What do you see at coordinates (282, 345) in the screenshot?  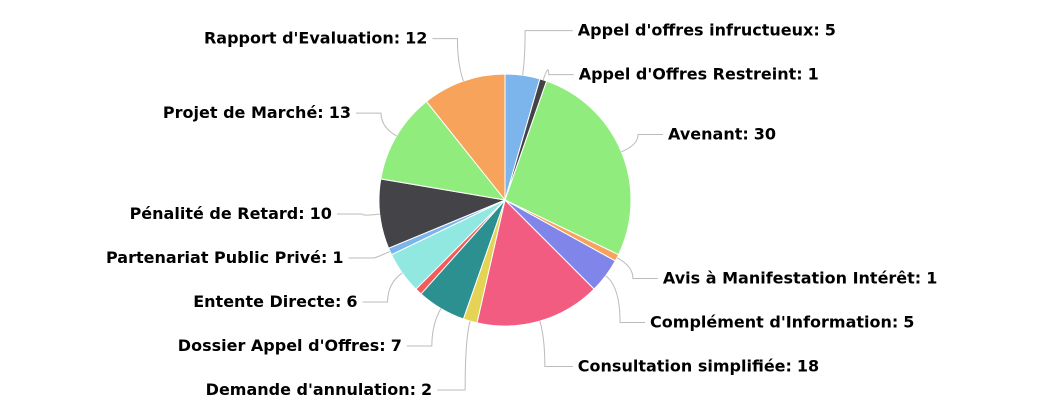 I see `category-label: Dossier Appel d'Offres:` at bounding box center [282, 345].